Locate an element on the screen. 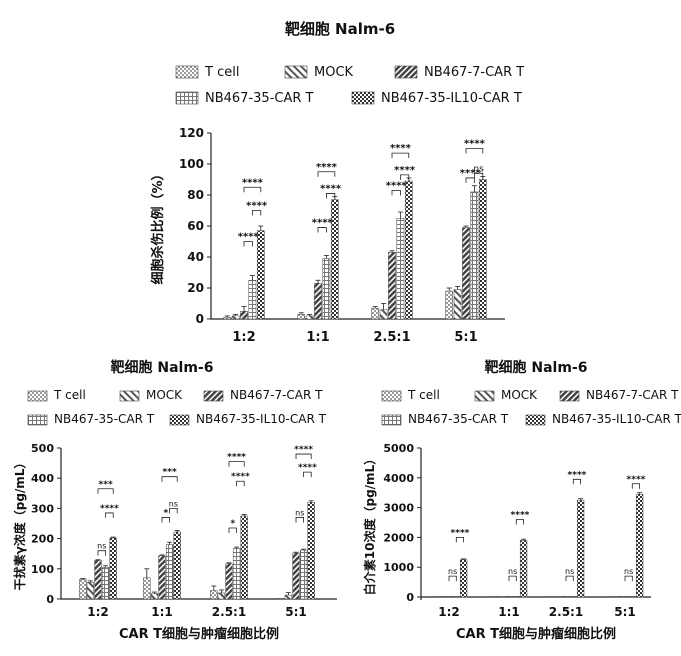 This screenshot has width=681, height=656. y-axis-label: 干扰素γ浓度（pg/mL） is located at coordinates (19, 524).